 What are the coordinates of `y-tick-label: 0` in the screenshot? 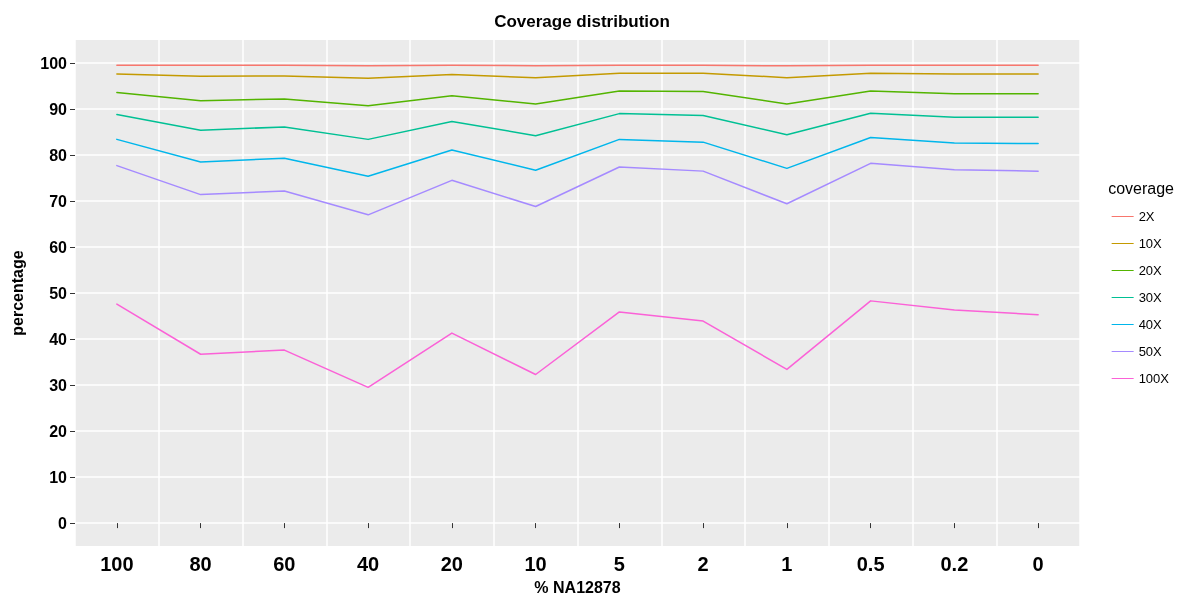 It's located at (63, 523).